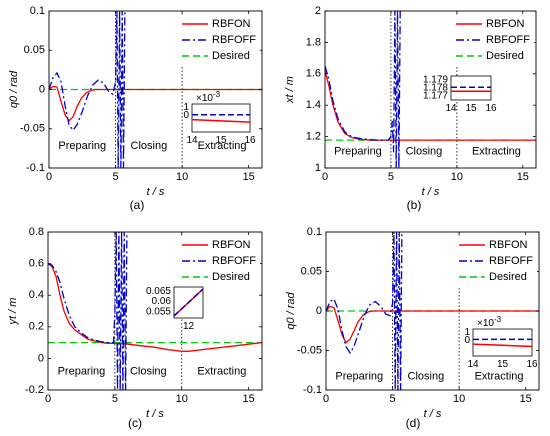 The height and width of the screenshot is (436, 550). Describe the element at coordinates (188, 302) in the screenshot. I see `inset-line-rbfoff` at that location.